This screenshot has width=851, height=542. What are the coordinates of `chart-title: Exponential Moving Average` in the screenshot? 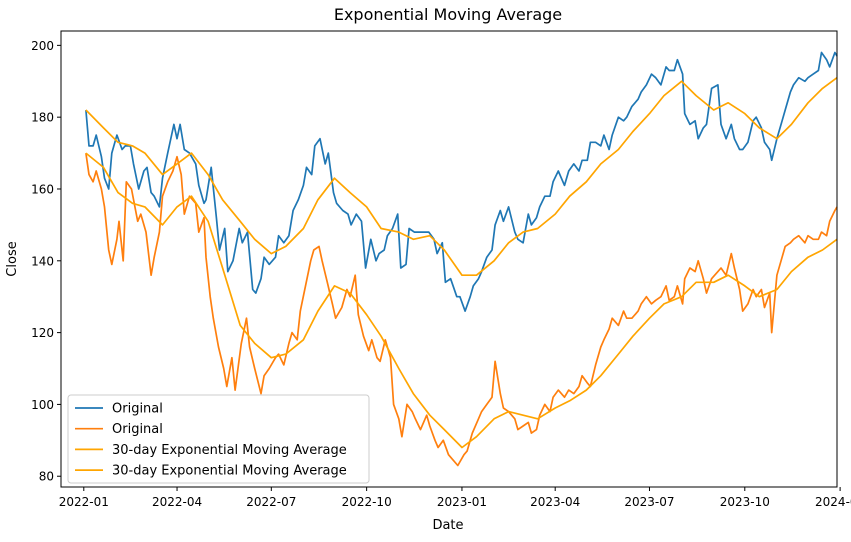 It's located at (448, 14).